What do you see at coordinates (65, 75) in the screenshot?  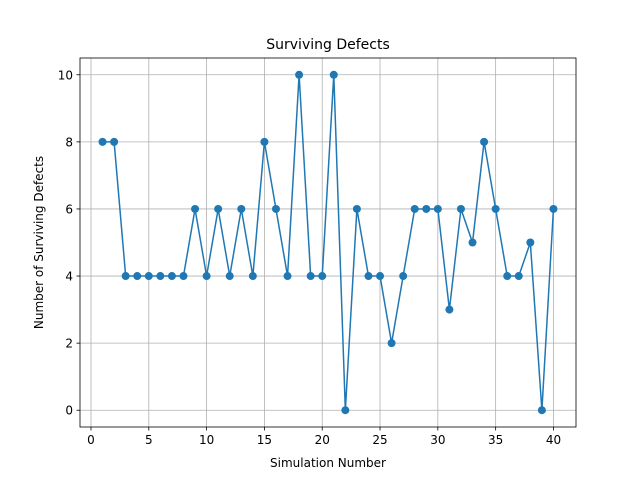 I see `y-tick-label: 10` at bounding box center [65, 75].